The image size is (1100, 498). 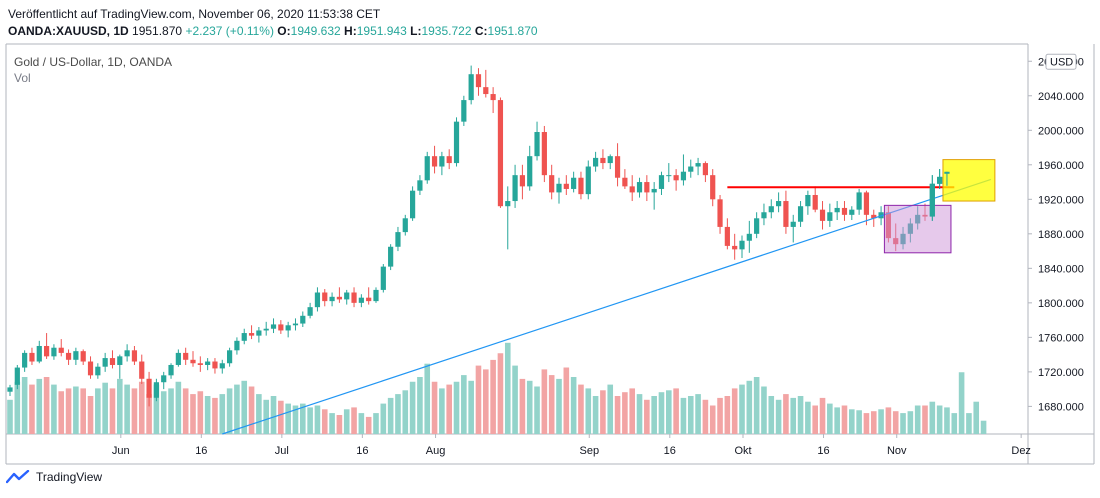 What do you see at coordinates (589, 451) in the screenshot?
I see `x-tick-label: Sep` at bounding box center [589, 451].